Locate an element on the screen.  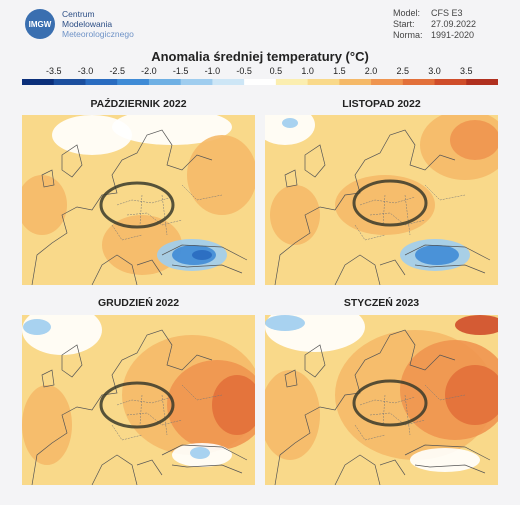
panel-title: STYCZEŃ 2023 is located at coordinates (381, 303).